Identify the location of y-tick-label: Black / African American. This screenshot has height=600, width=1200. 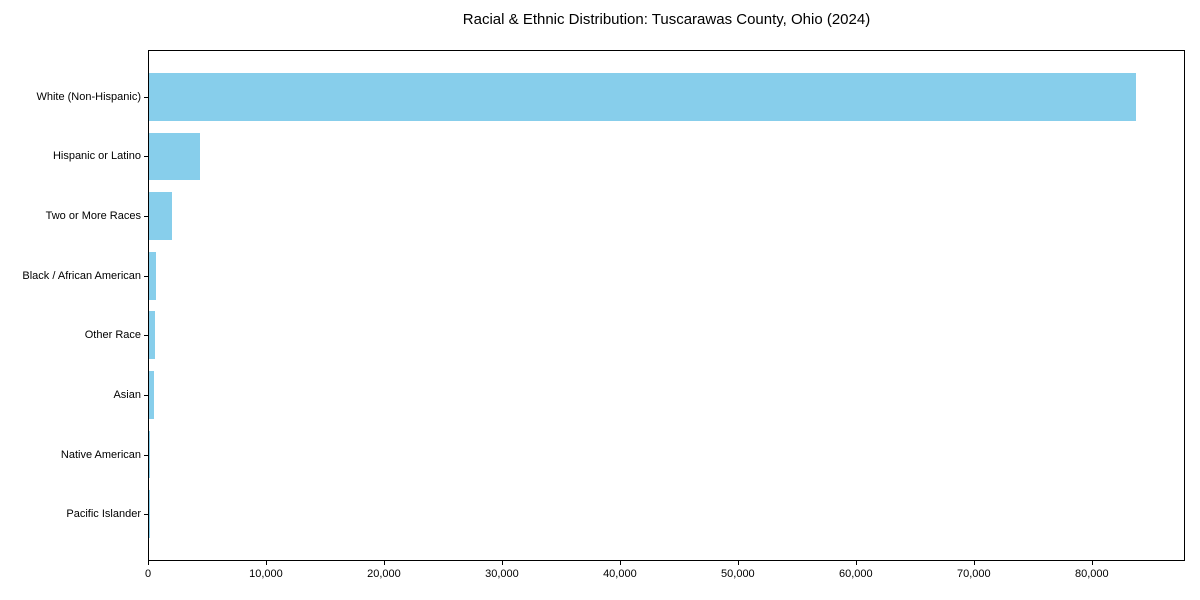
(81, 275).